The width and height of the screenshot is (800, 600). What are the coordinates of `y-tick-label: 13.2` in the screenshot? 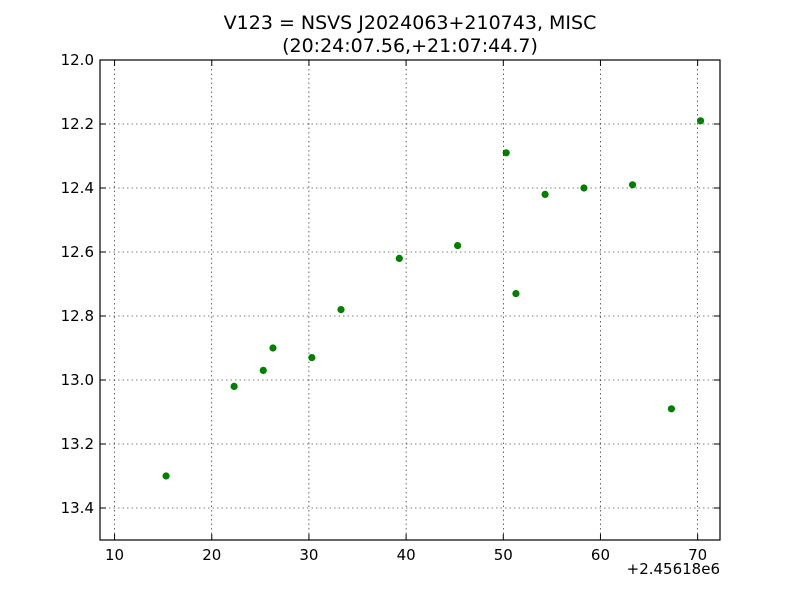 It's located at (77, 444).